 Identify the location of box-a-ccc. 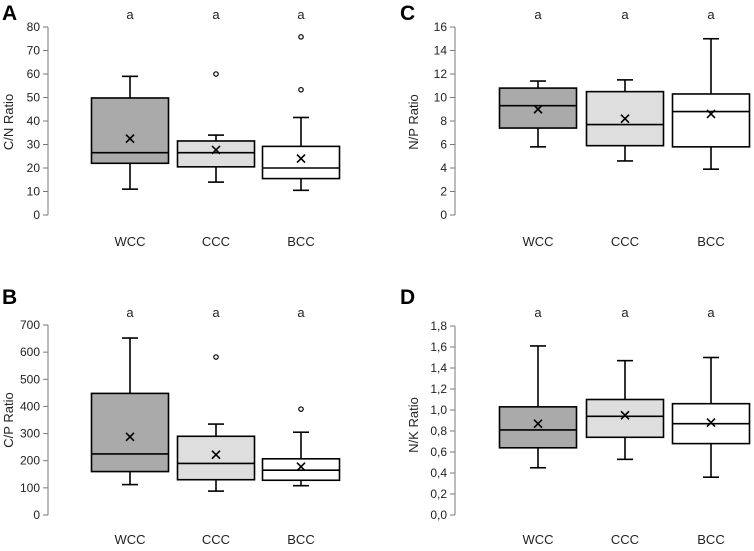
(216, 127).